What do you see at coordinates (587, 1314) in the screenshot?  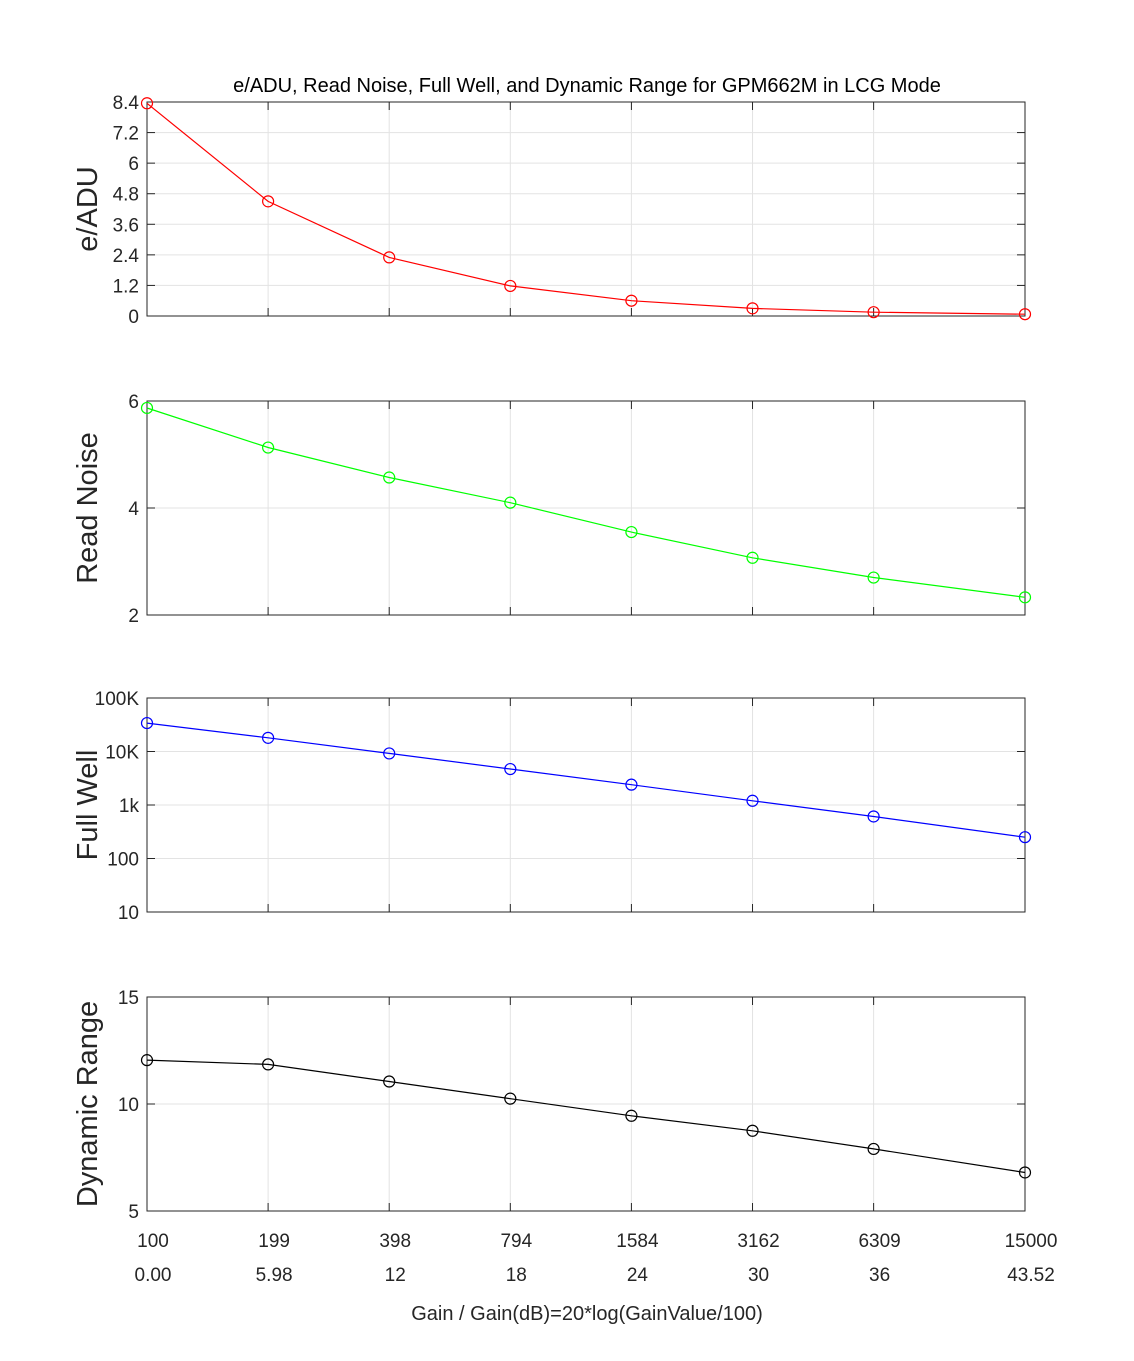 I see `x-axis-title: Gain / Gain(dB)=20*log(GainValue/100)` at bounding box center [587, 1314].